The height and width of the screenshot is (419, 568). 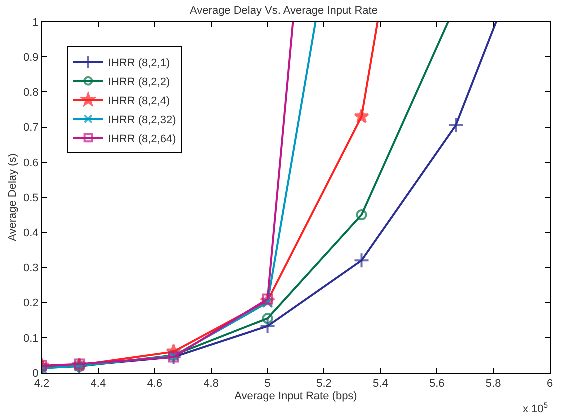 What do you see at coordinates (98, 384) in the screenshot?
I see `x-tick-label: 4.4` at bounding box center [98, 384].